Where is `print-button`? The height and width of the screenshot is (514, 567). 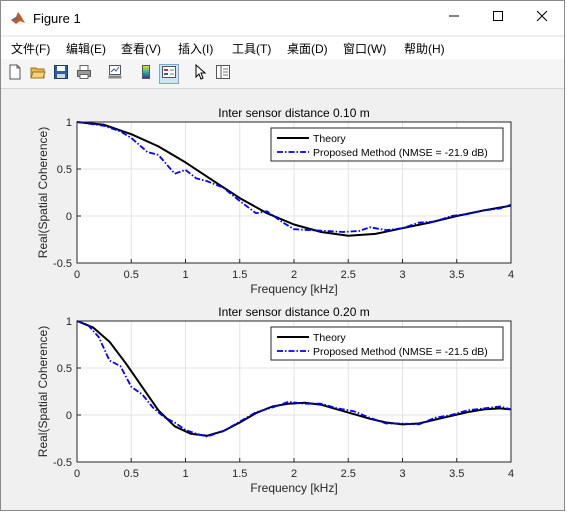 print-button is located at coordinates (84, 74).